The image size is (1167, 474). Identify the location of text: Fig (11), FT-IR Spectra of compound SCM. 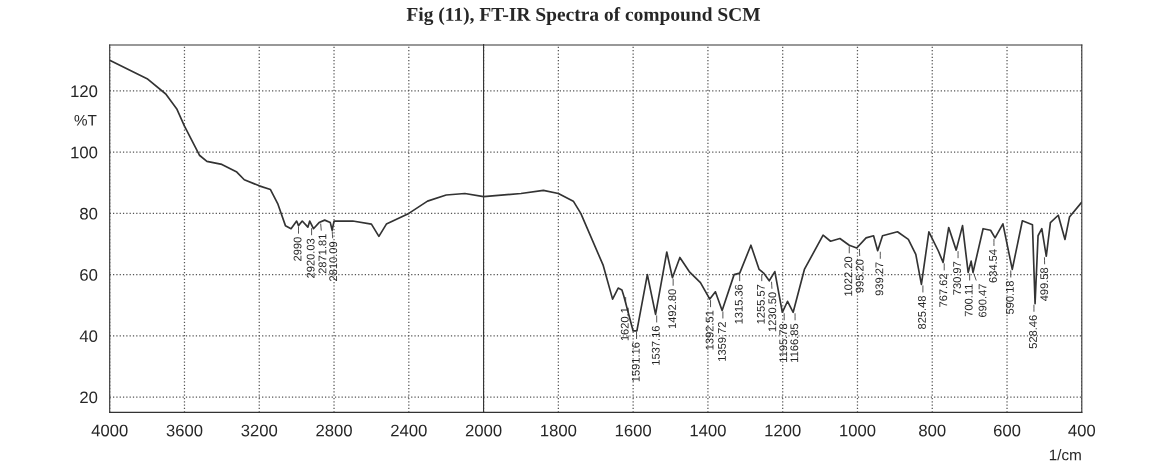
(583, 16).